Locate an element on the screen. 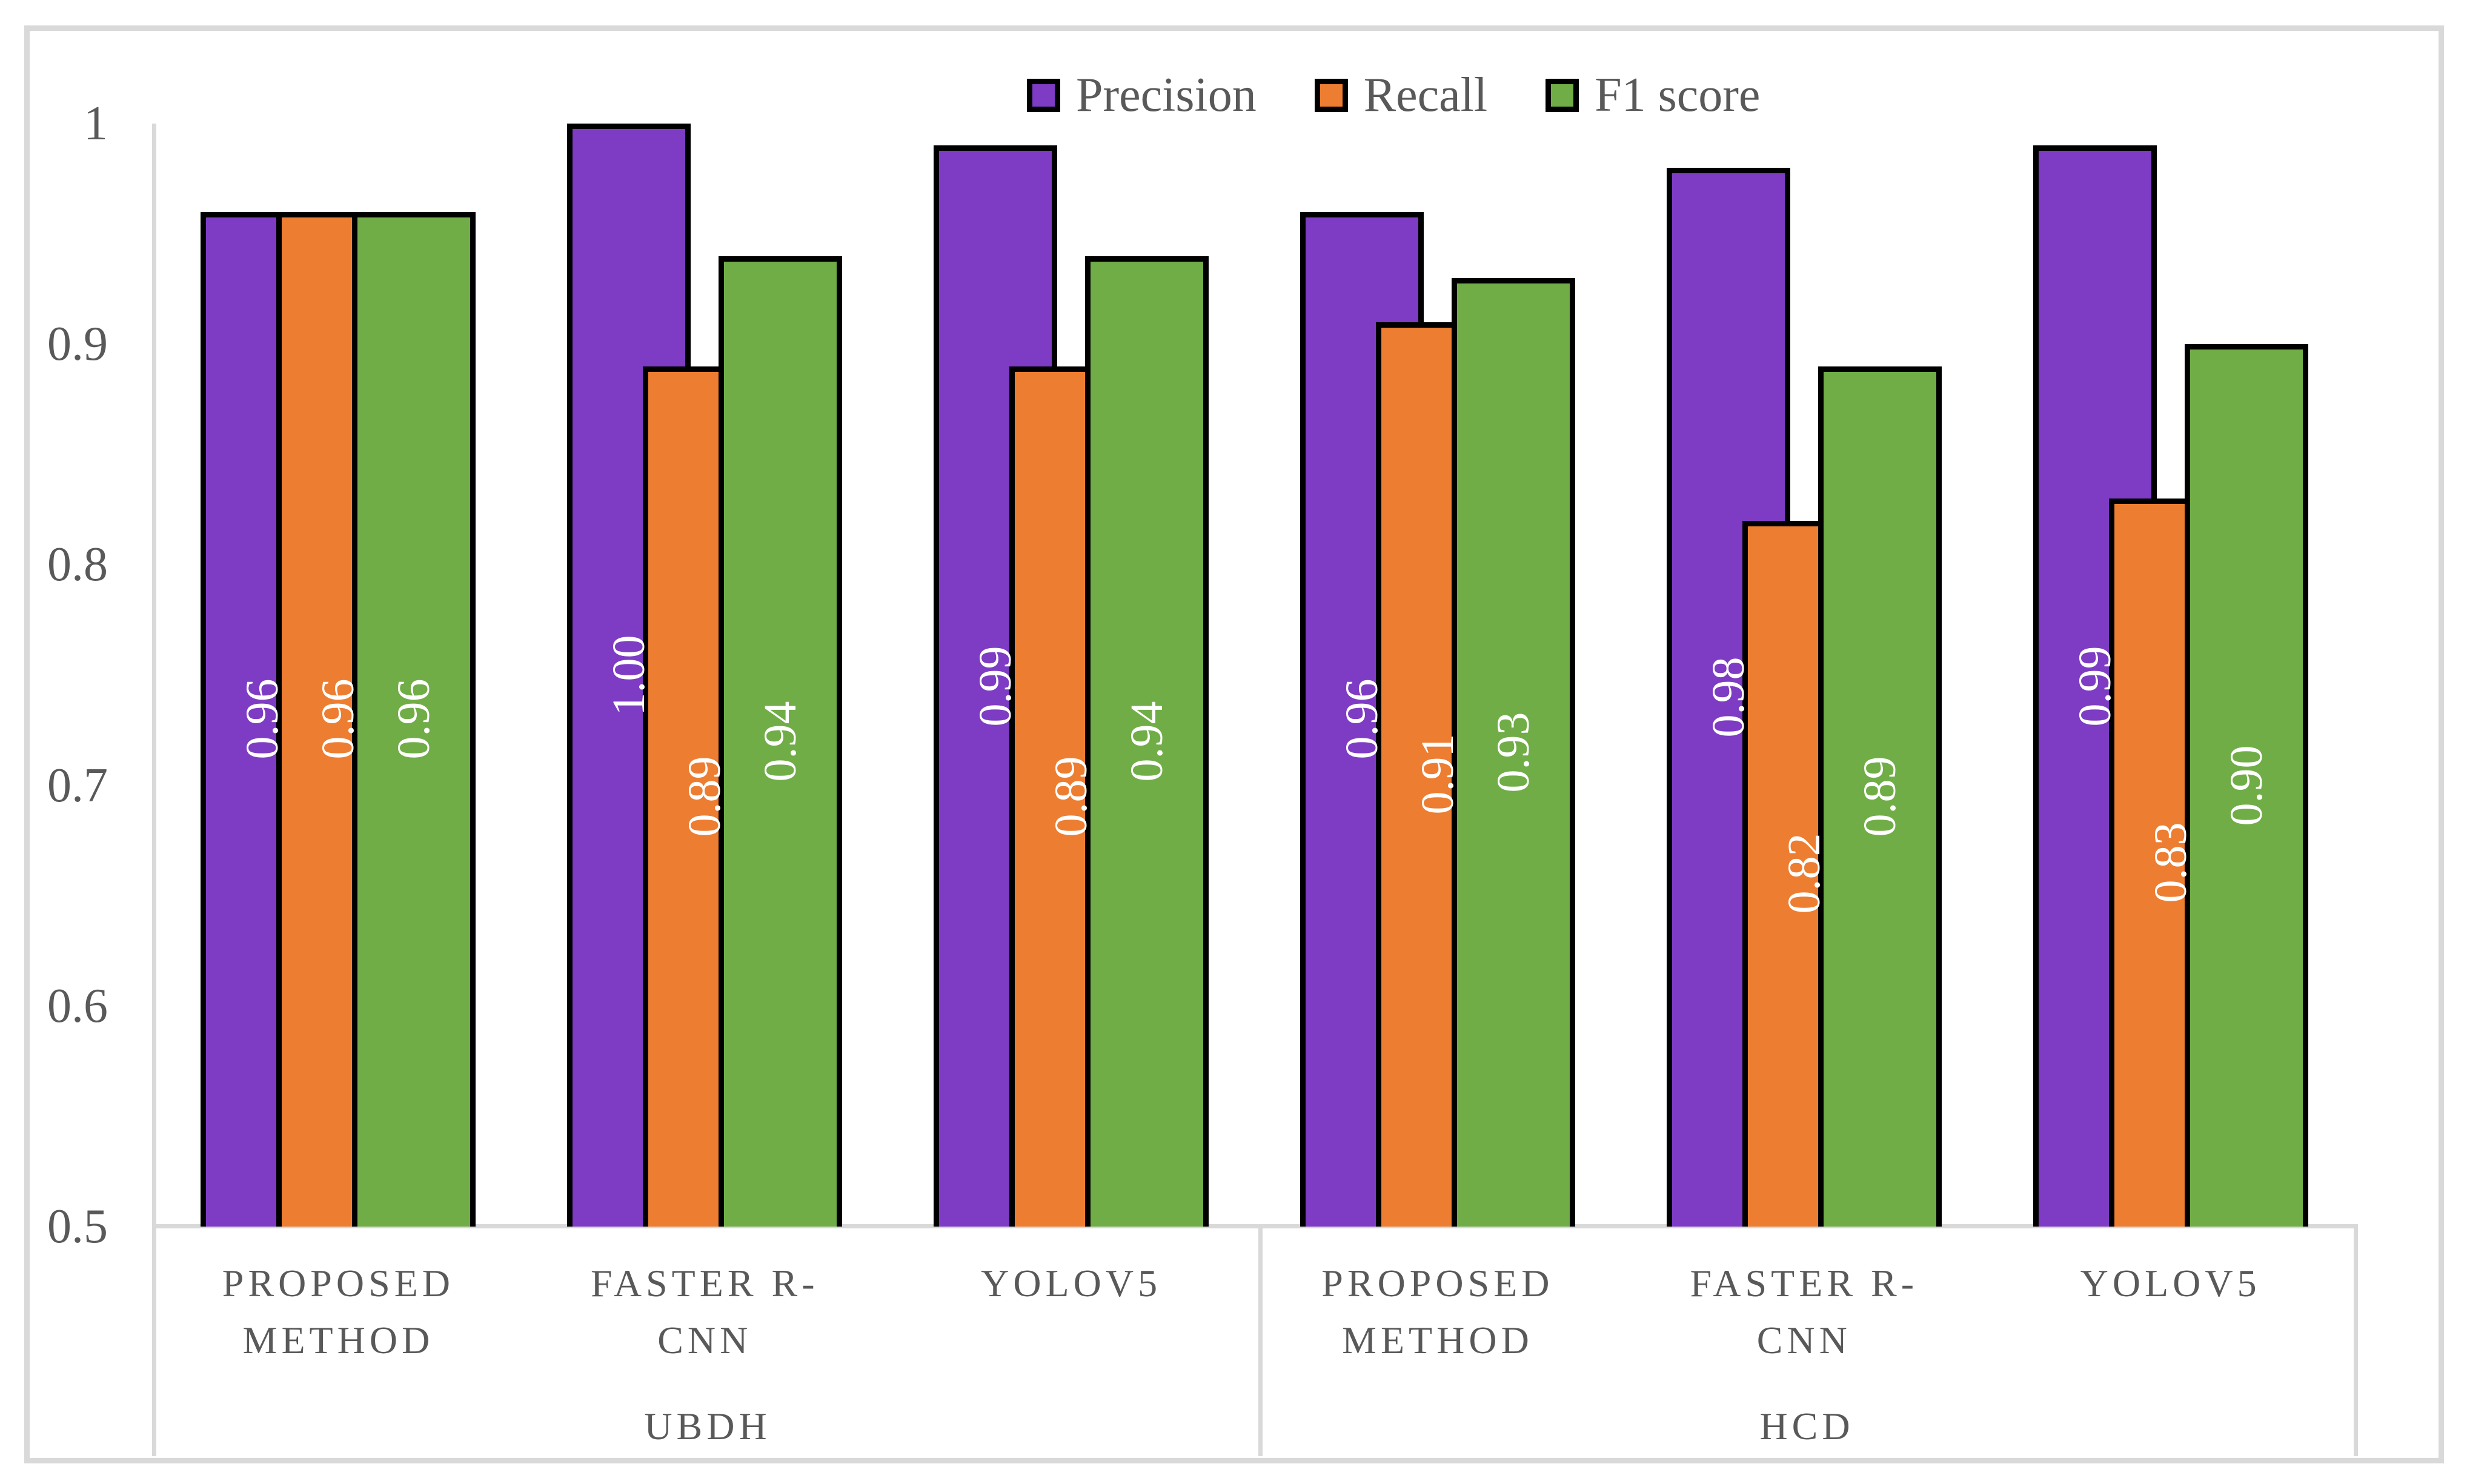  y-axis-line is located at coordinates (154, 790).